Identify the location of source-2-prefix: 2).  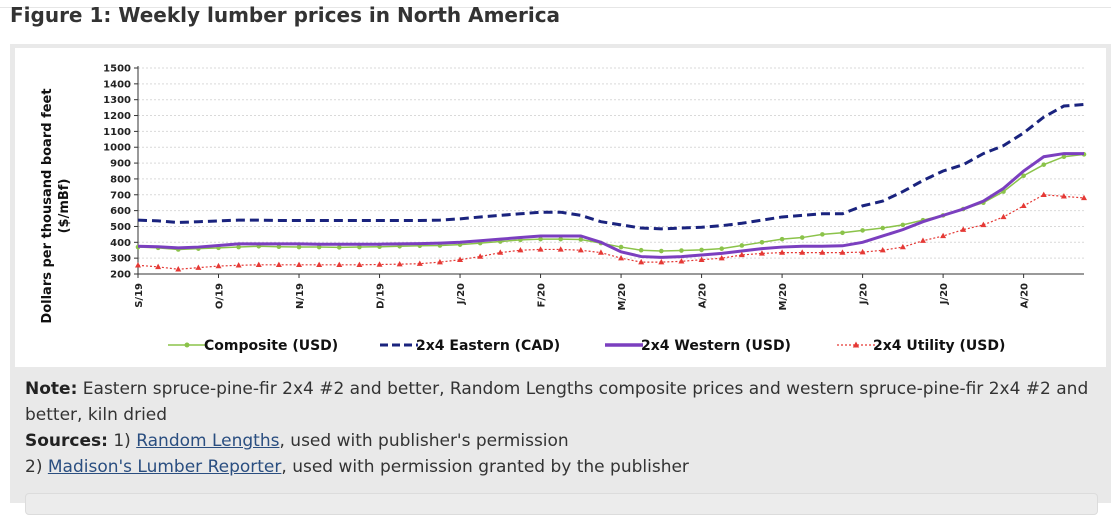
(34, 467).